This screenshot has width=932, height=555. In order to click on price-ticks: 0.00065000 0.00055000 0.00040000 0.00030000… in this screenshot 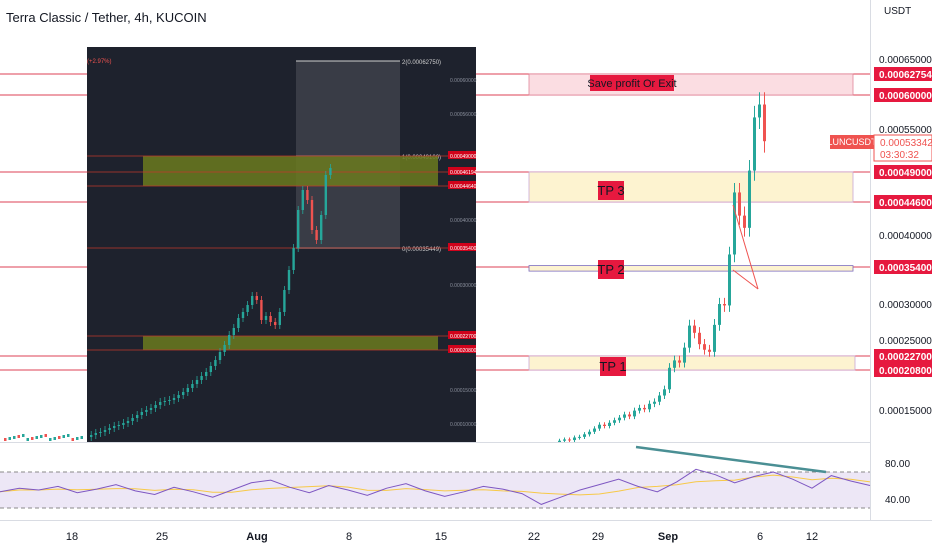, I will do `click(905, 236)`.